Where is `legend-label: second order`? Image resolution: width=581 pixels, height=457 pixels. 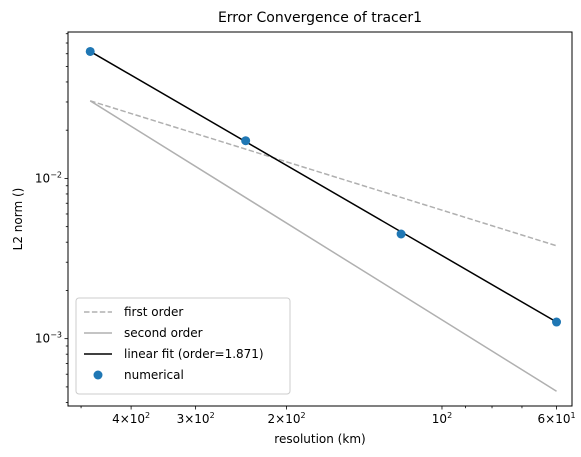 legend-label: second order is located at coordinates (163, 333).